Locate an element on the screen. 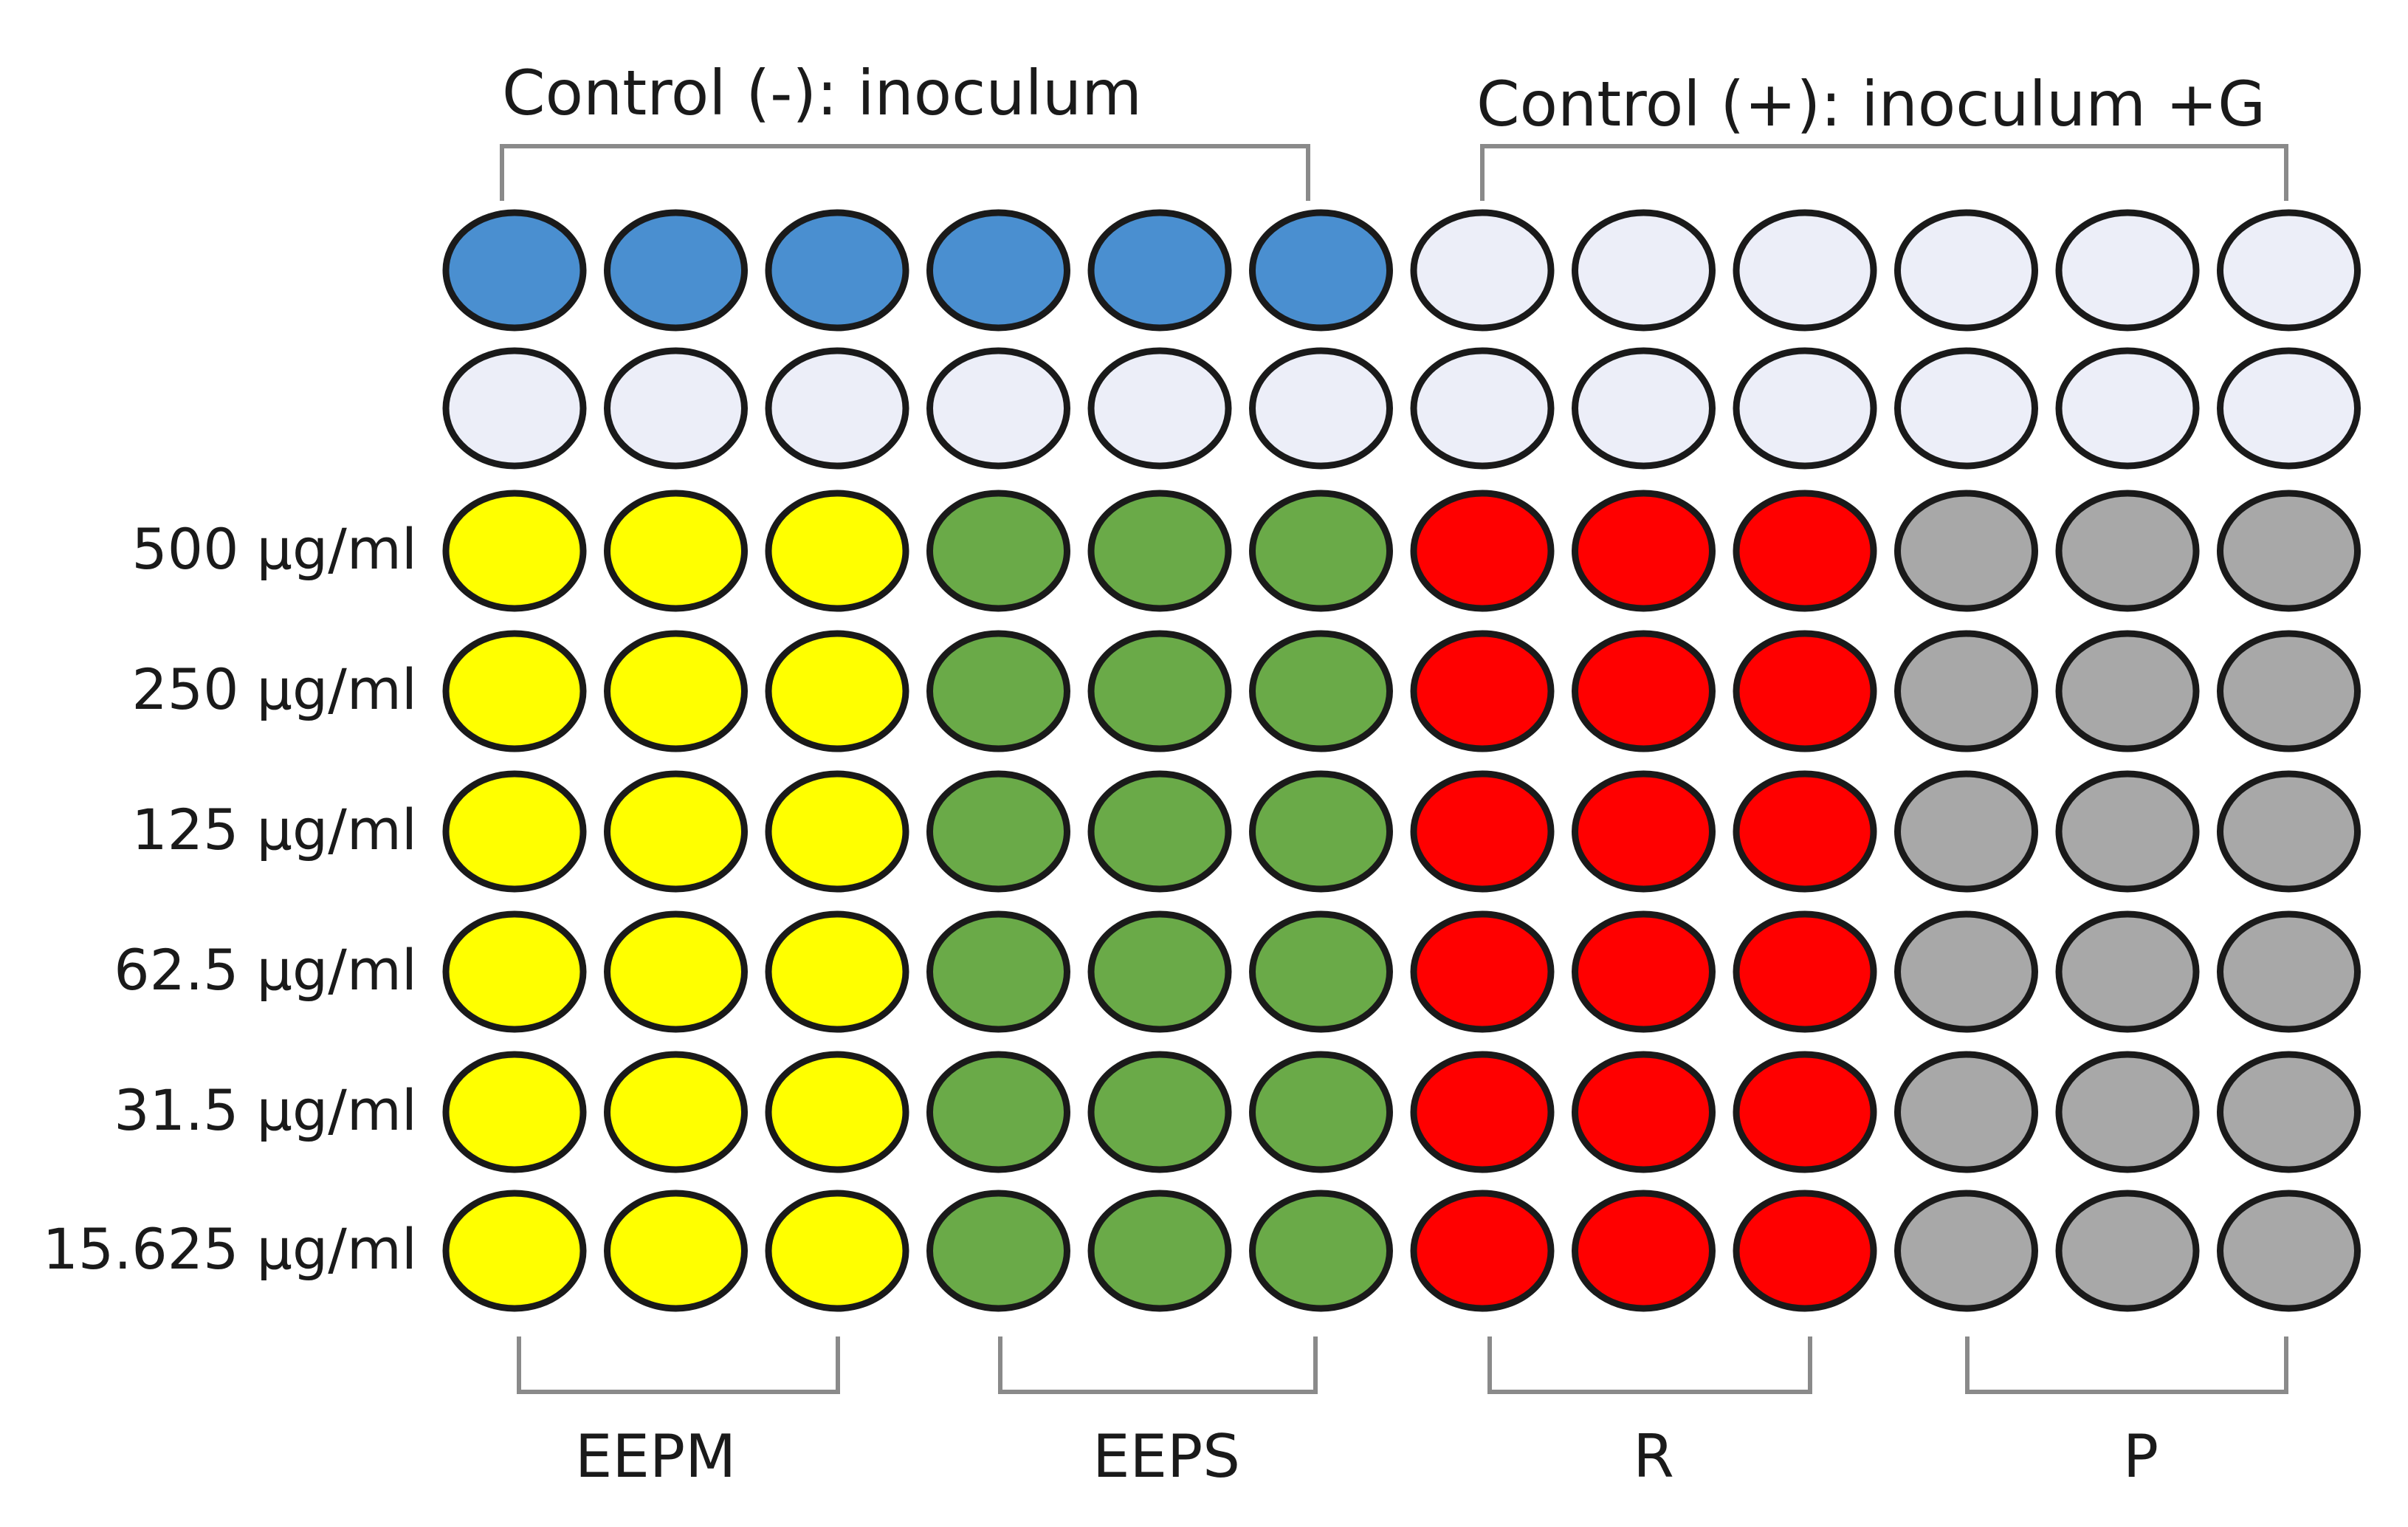 The image size is (2408, 1527). bracket-p is located at coordinates (2126, 1365).